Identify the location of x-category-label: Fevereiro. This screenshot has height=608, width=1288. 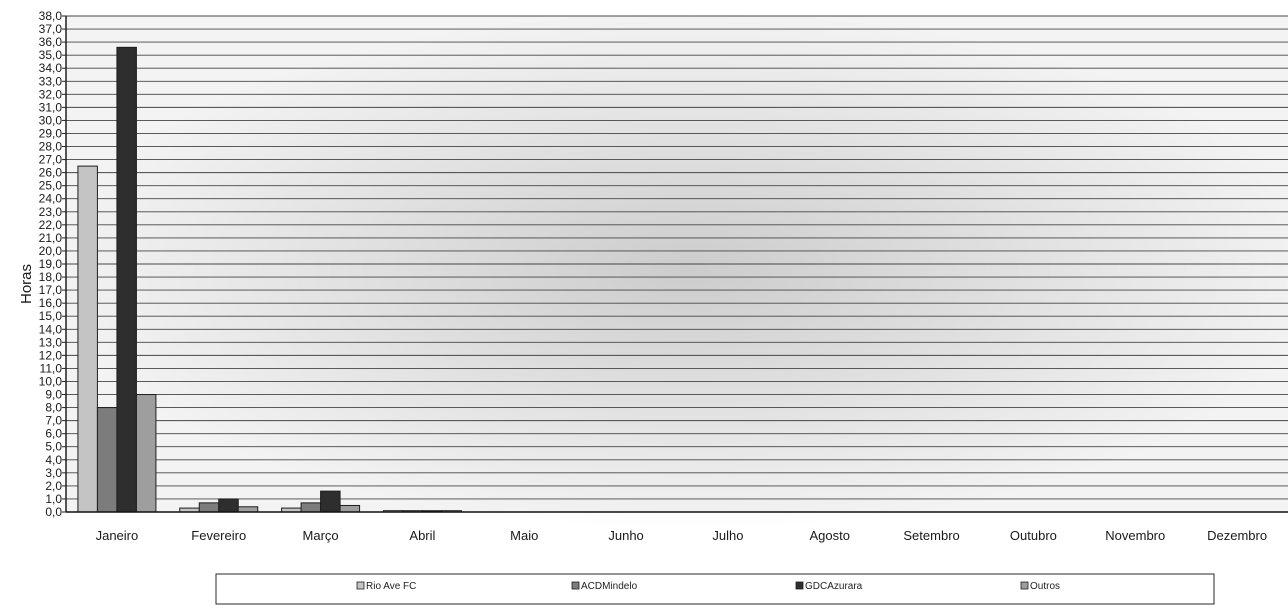
(218, 535).